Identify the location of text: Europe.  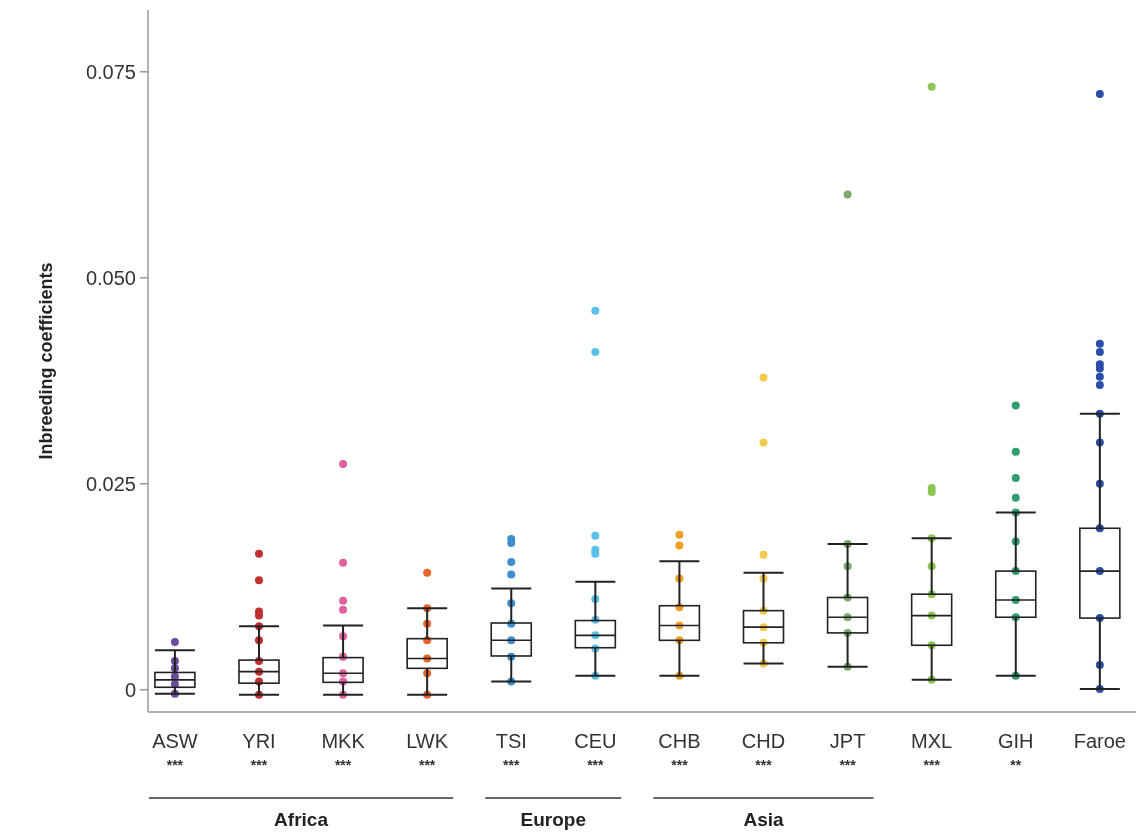
(553, 819).